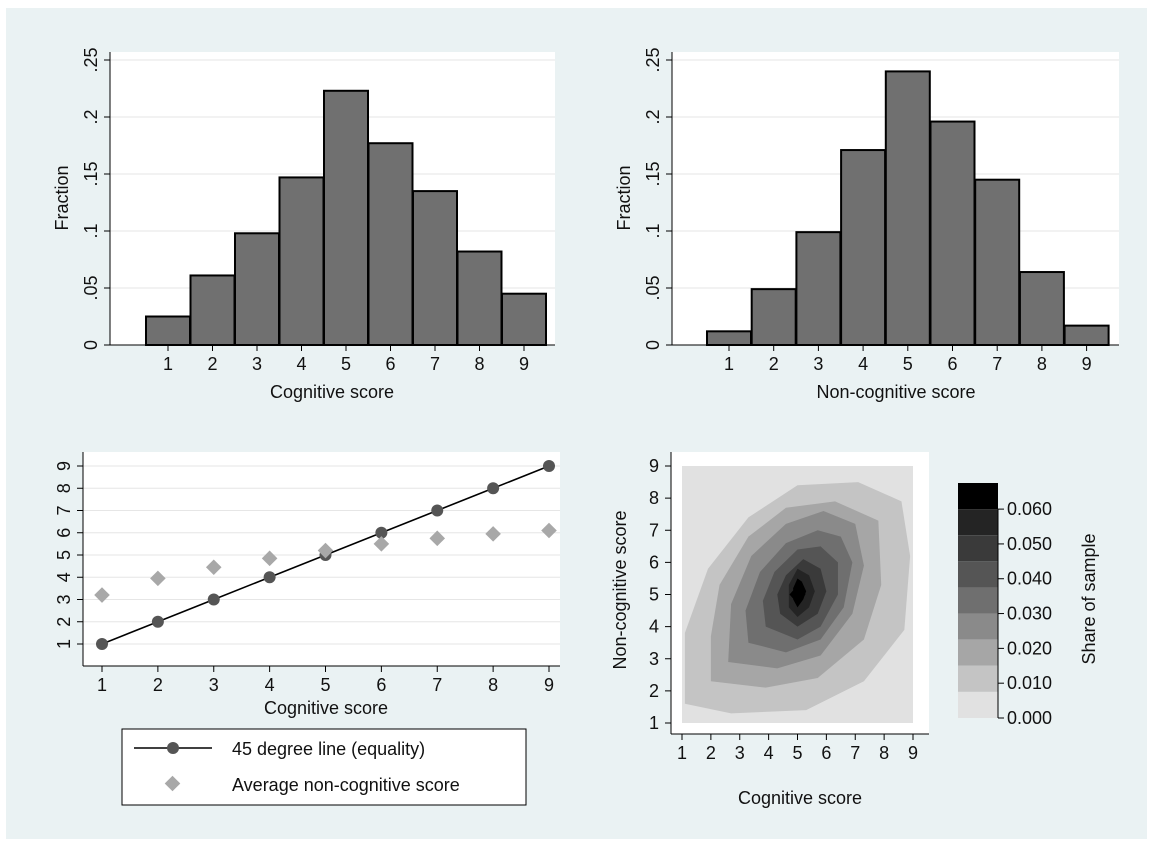 This screenshot has height=845, width=1153. I want to click on x-tick-label: 6, so click(952, 364).